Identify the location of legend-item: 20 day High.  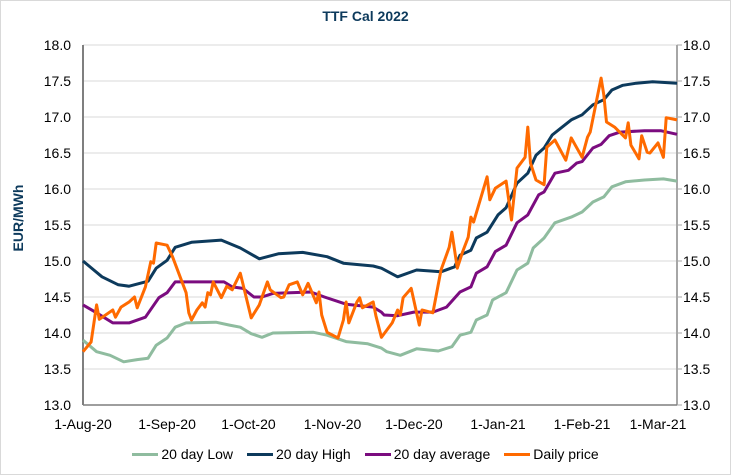
(299, 454).